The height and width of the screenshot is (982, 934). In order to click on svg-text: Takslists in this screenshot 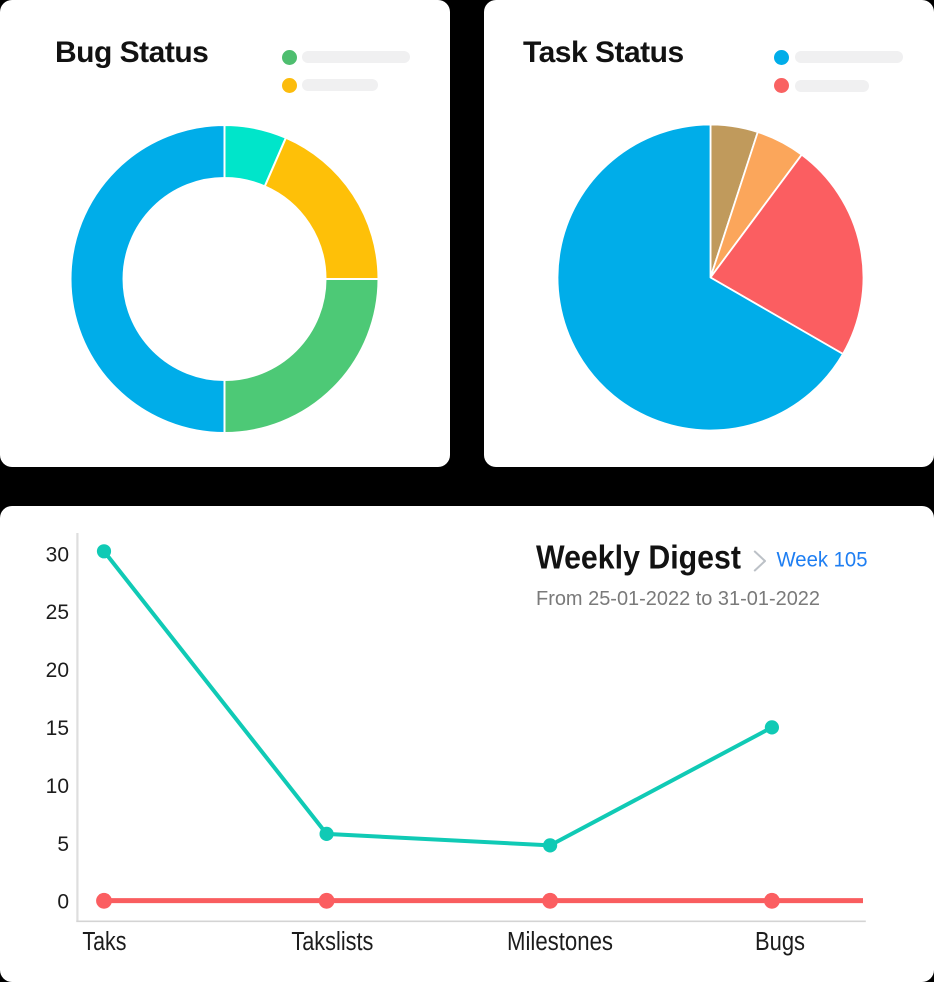, I will do `click(332, 942)`.